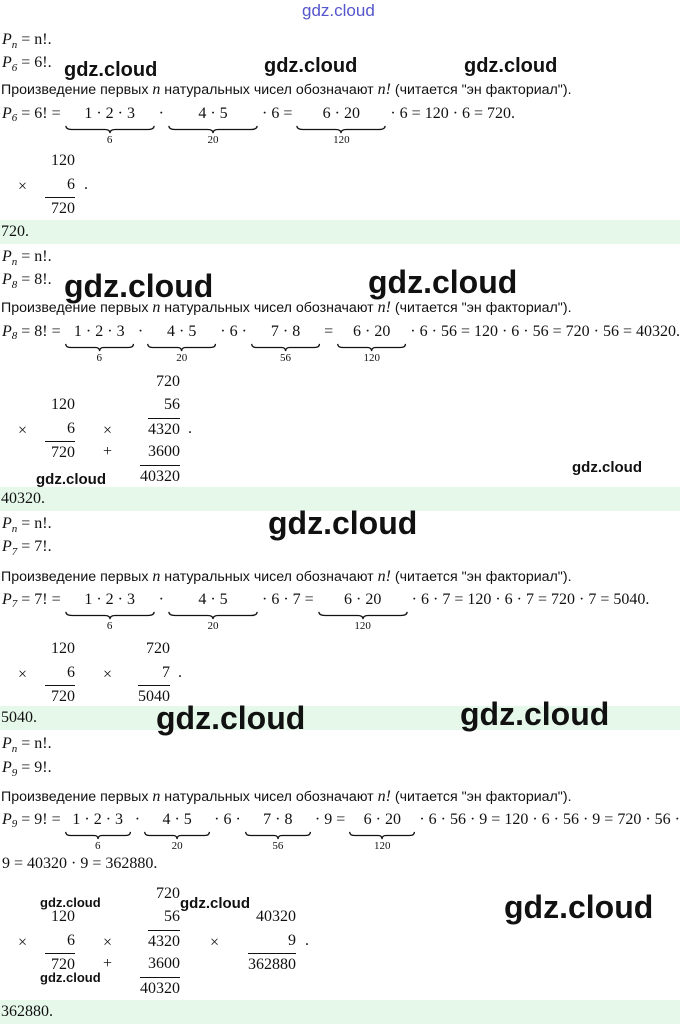 The height and width of the screenshot is (1025, 680). What do you see at coordinates (451, 113) in the screenshot?
I see `expansion-text: · 6 = 120 · 6 = 720.` at bounding box center [451, 113].